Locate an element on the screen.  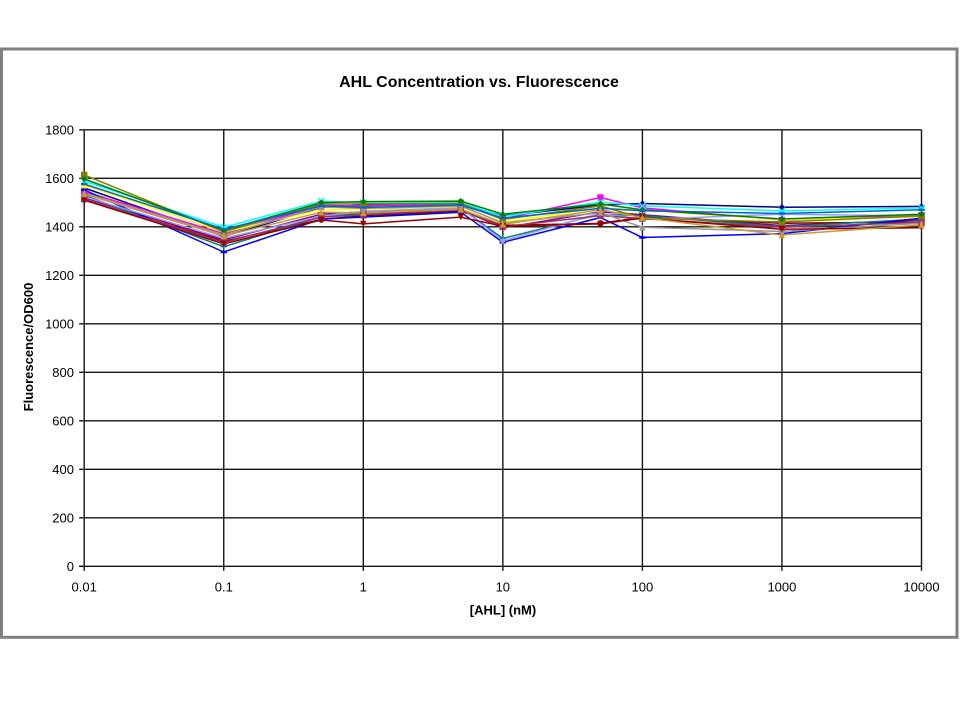
svg-text: 0.01 is located at coordinates (84, 586).